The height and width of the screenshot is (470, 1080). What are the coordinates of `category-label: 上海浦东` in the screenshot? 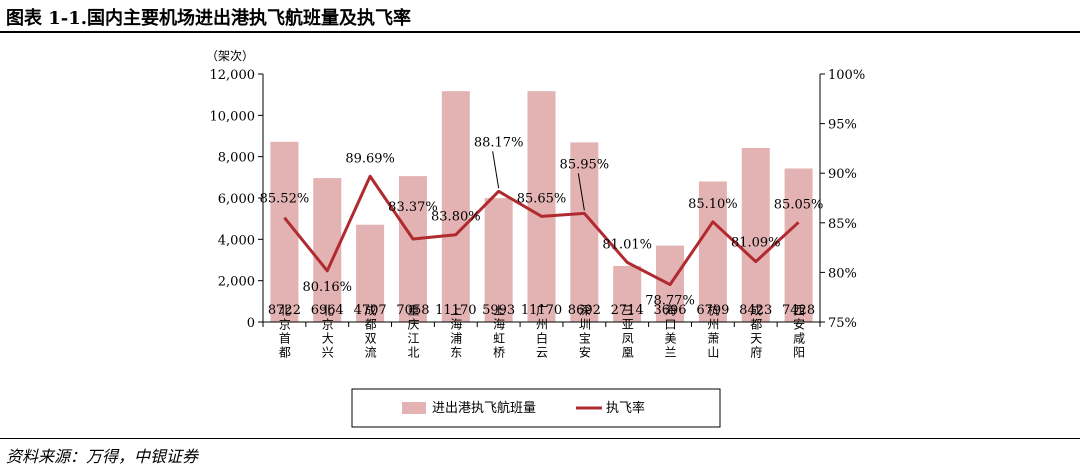 It's located at (456, 332).